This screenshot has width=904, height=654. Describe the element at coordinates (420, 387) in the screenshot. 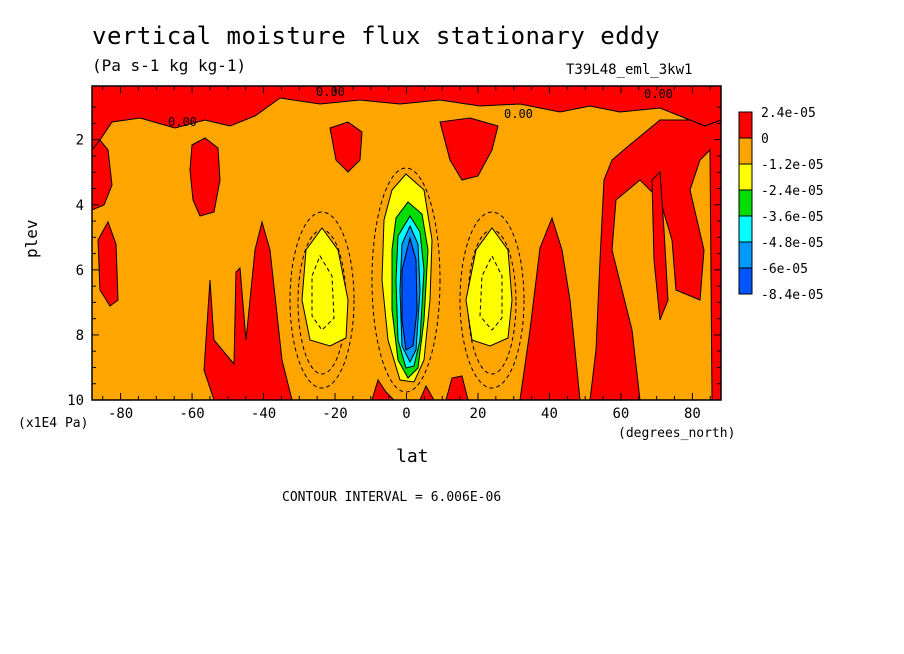

I see `positive-region-near-equator` at that location.